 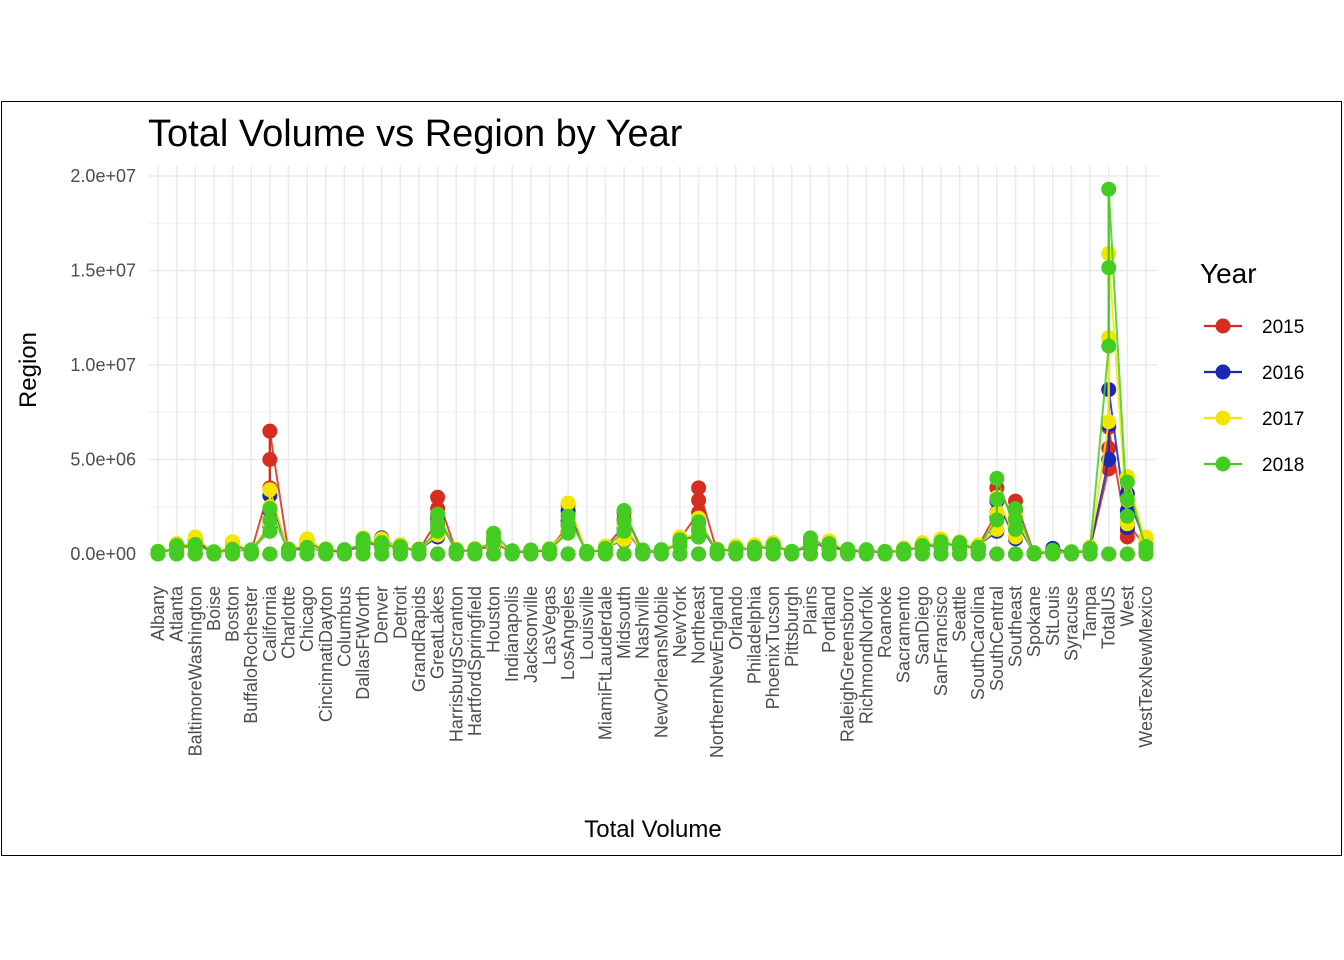 I want to click on x-tick-label: HarrisburgScranton, so click(x=456, y=664).